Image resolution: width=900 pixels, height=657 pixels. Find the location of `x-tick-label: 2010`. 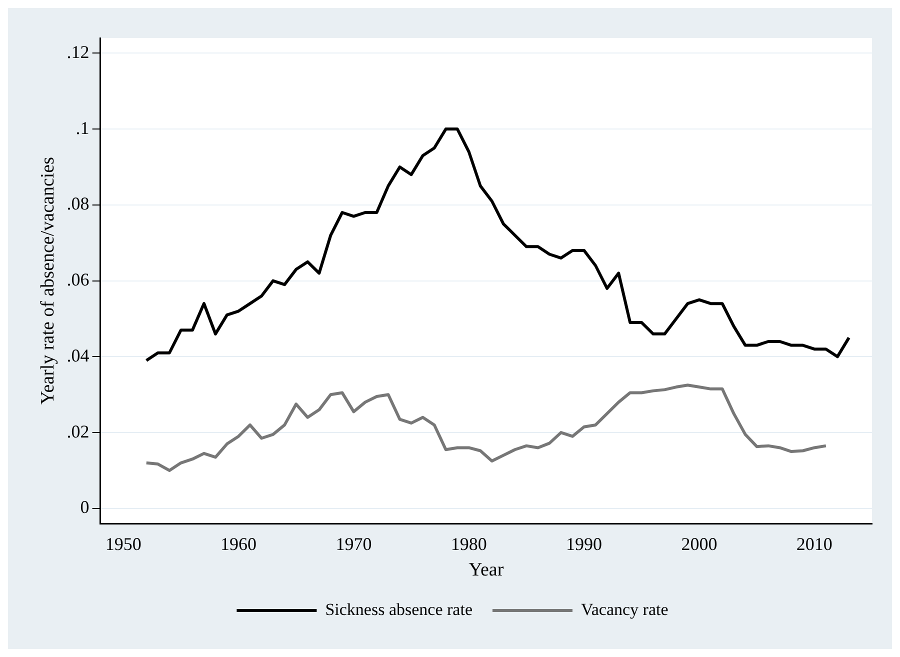

x-tick-label: 2010 is located at coordinates (814, 544).